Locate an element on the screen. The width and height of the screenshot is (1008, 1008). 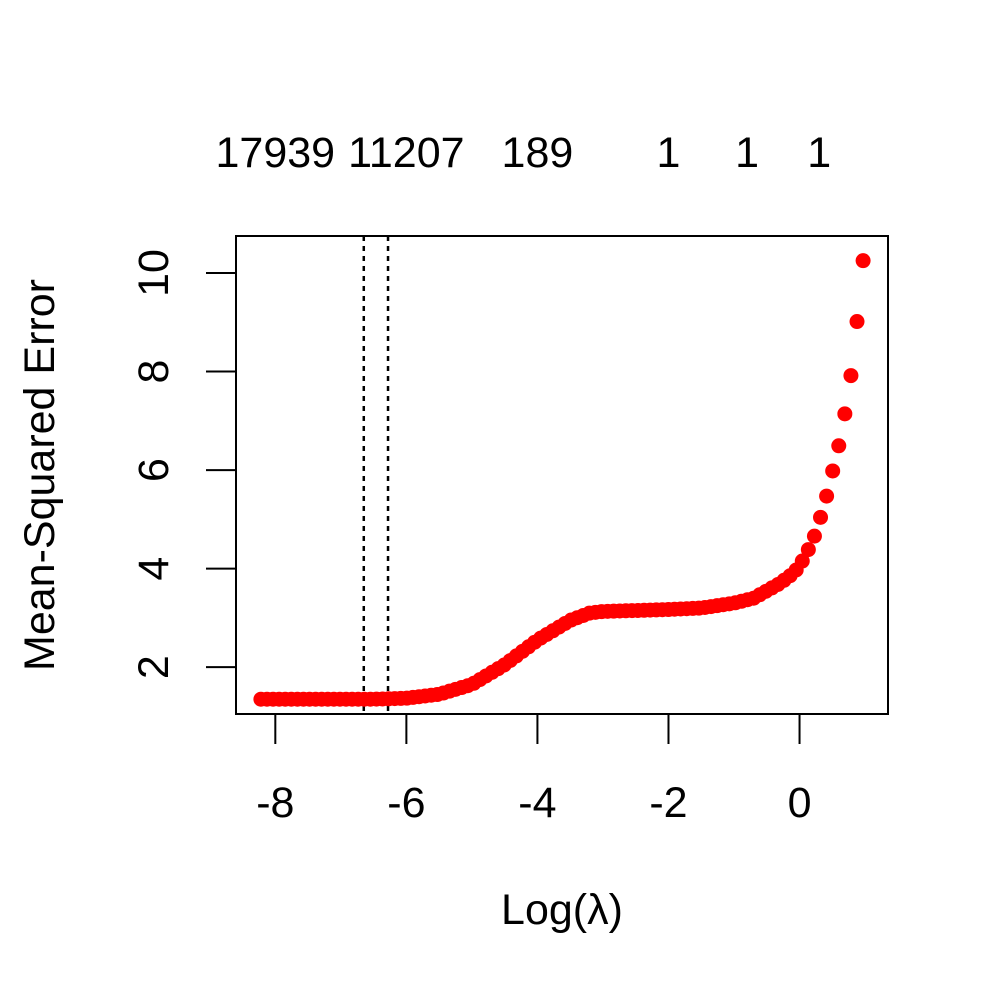
top-axis-label: 189 is located at coordinates (538, 153).